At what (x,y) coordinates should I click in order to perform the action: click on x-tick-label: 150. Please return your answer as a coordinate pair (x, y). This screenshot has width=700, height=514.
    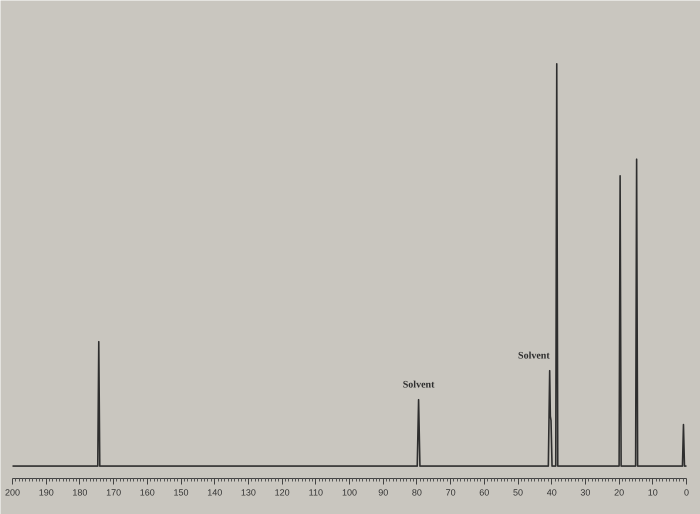
    Looking at the image, I should click on (181, 493).